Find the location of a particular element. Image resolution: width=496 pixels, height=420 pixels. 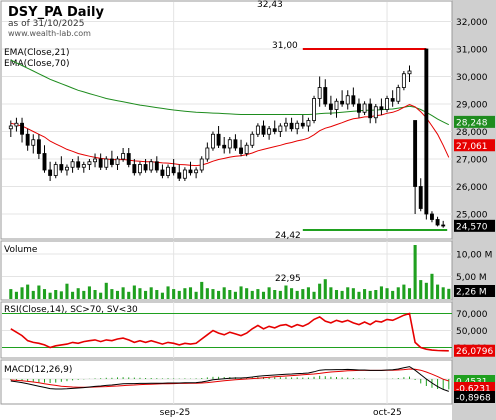

rsi-last-label: 26,0796 is located at coordinates (474, 352).